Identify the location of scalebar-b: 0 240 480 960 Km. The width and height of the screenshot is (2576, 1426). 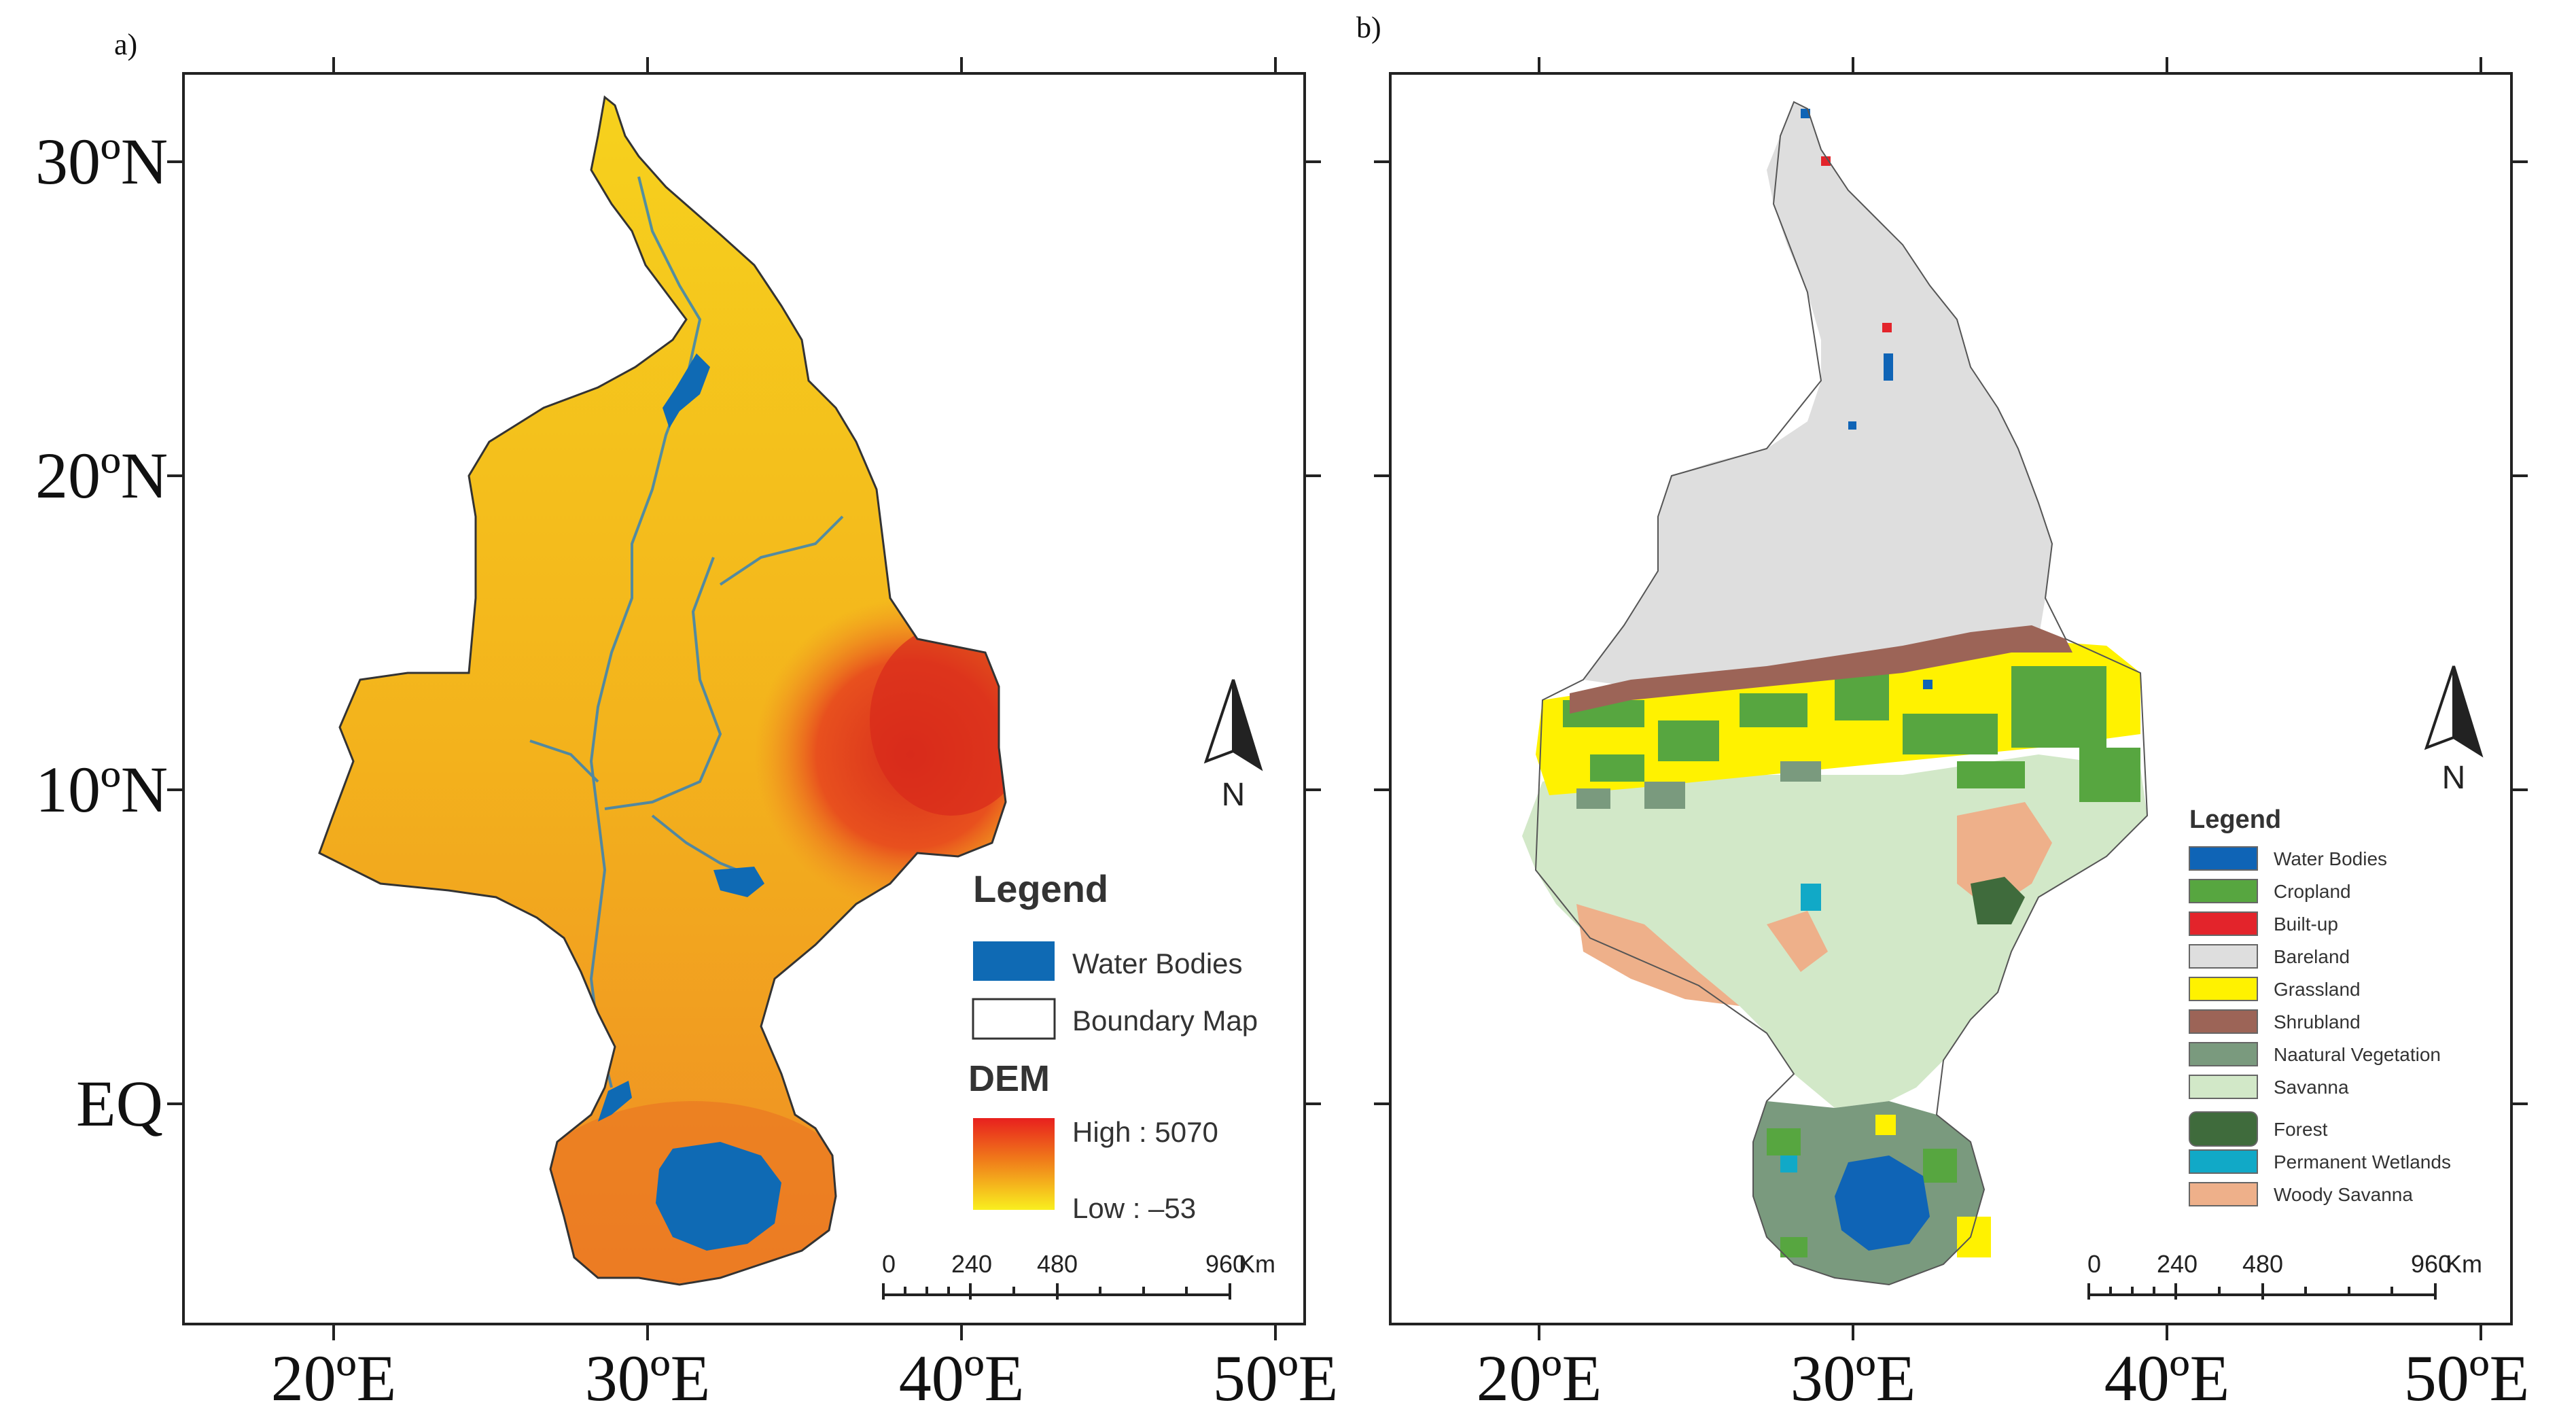
(2284, 1275).